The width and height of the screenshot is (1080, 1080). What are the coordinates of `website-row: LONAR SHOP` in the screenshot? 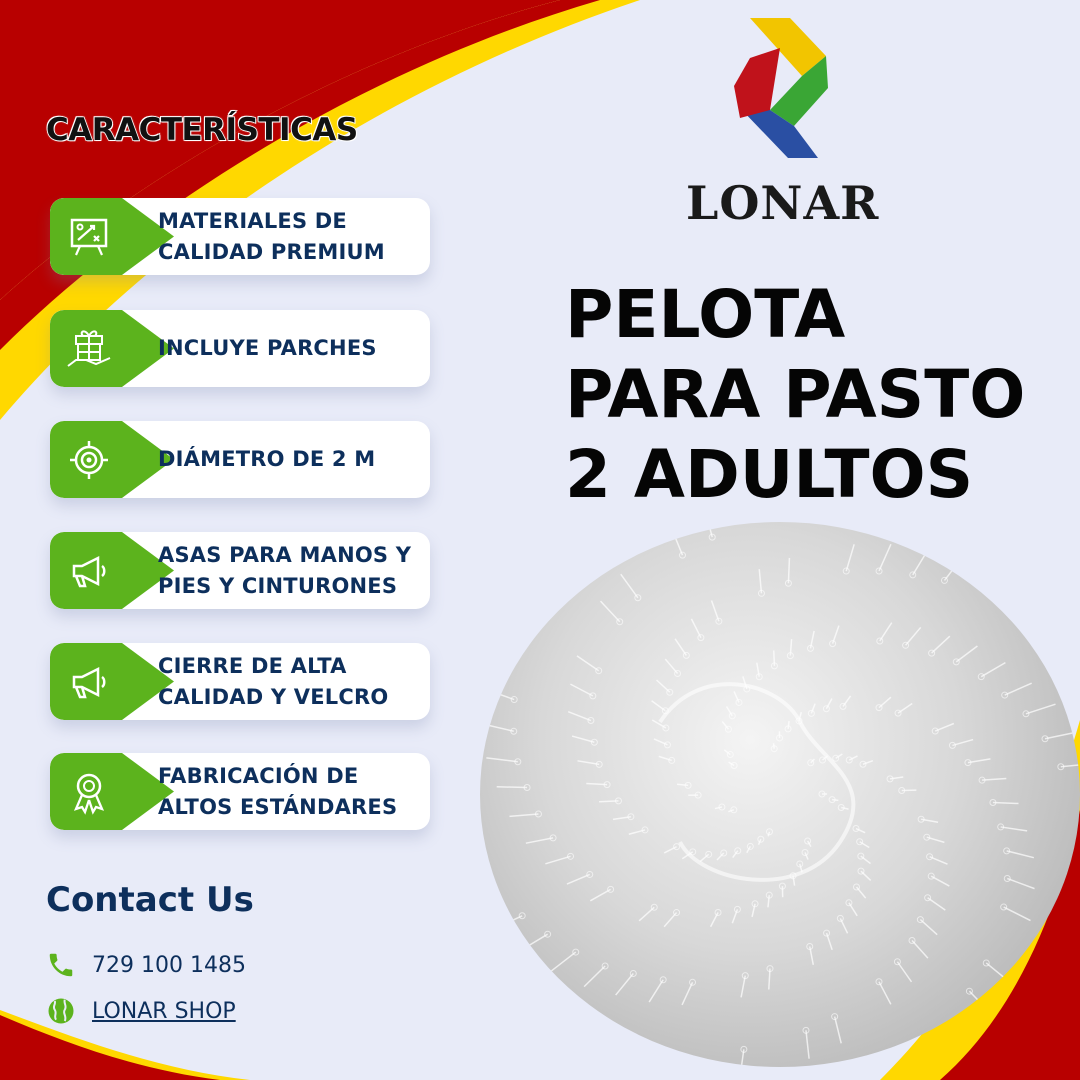 It's located at (141, 1011).